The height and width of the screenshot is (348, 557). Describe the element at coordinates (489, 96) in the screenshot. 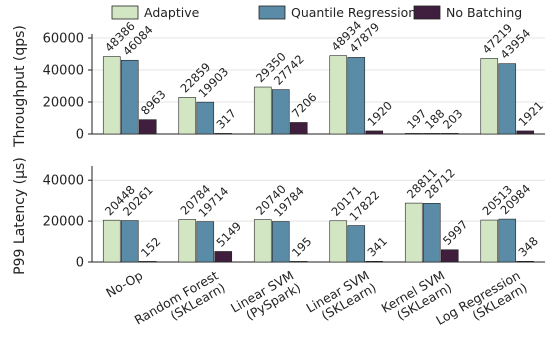

I see `bar-p0-s0-c5` at that location.